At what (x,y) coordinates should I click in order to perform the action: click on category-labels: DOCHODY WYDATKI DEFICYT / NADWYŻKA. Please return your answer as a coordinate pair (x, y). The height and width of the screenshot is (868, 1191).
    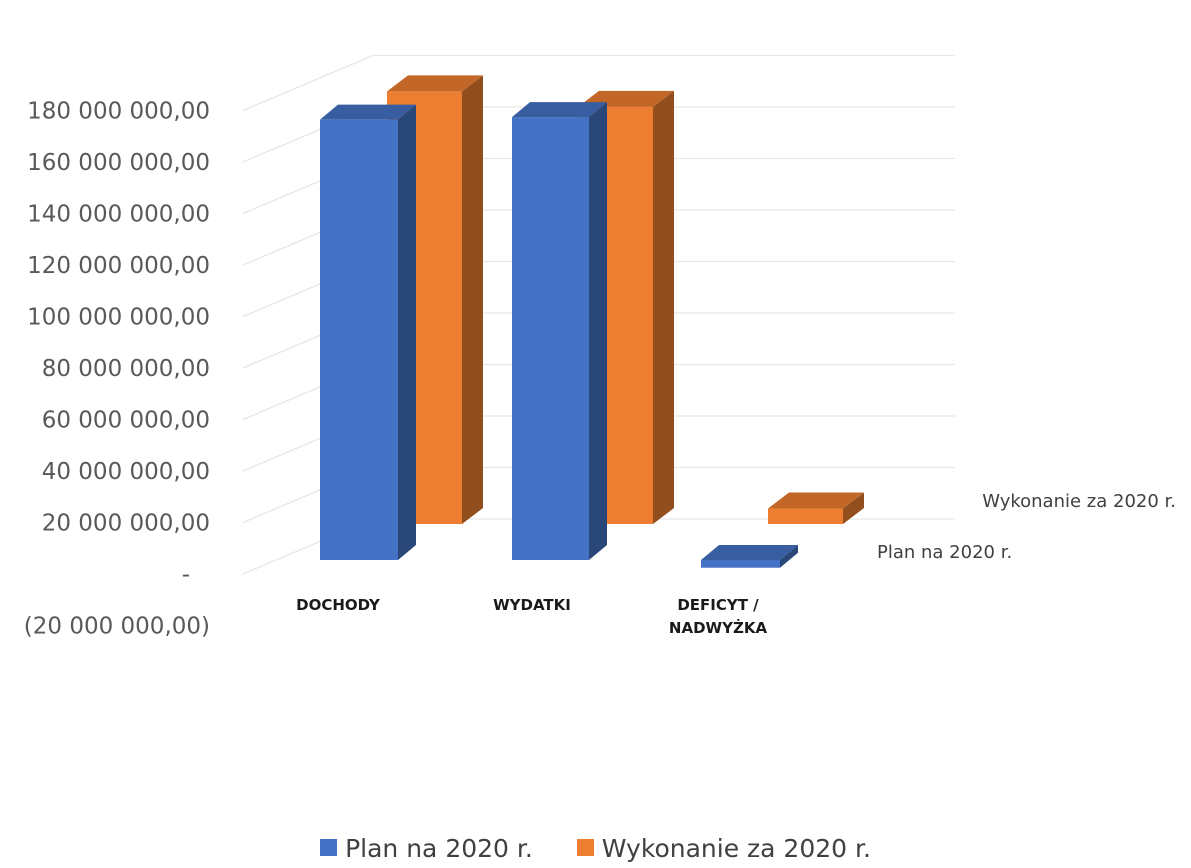
    Looking at the image, I should click on (531, 616).